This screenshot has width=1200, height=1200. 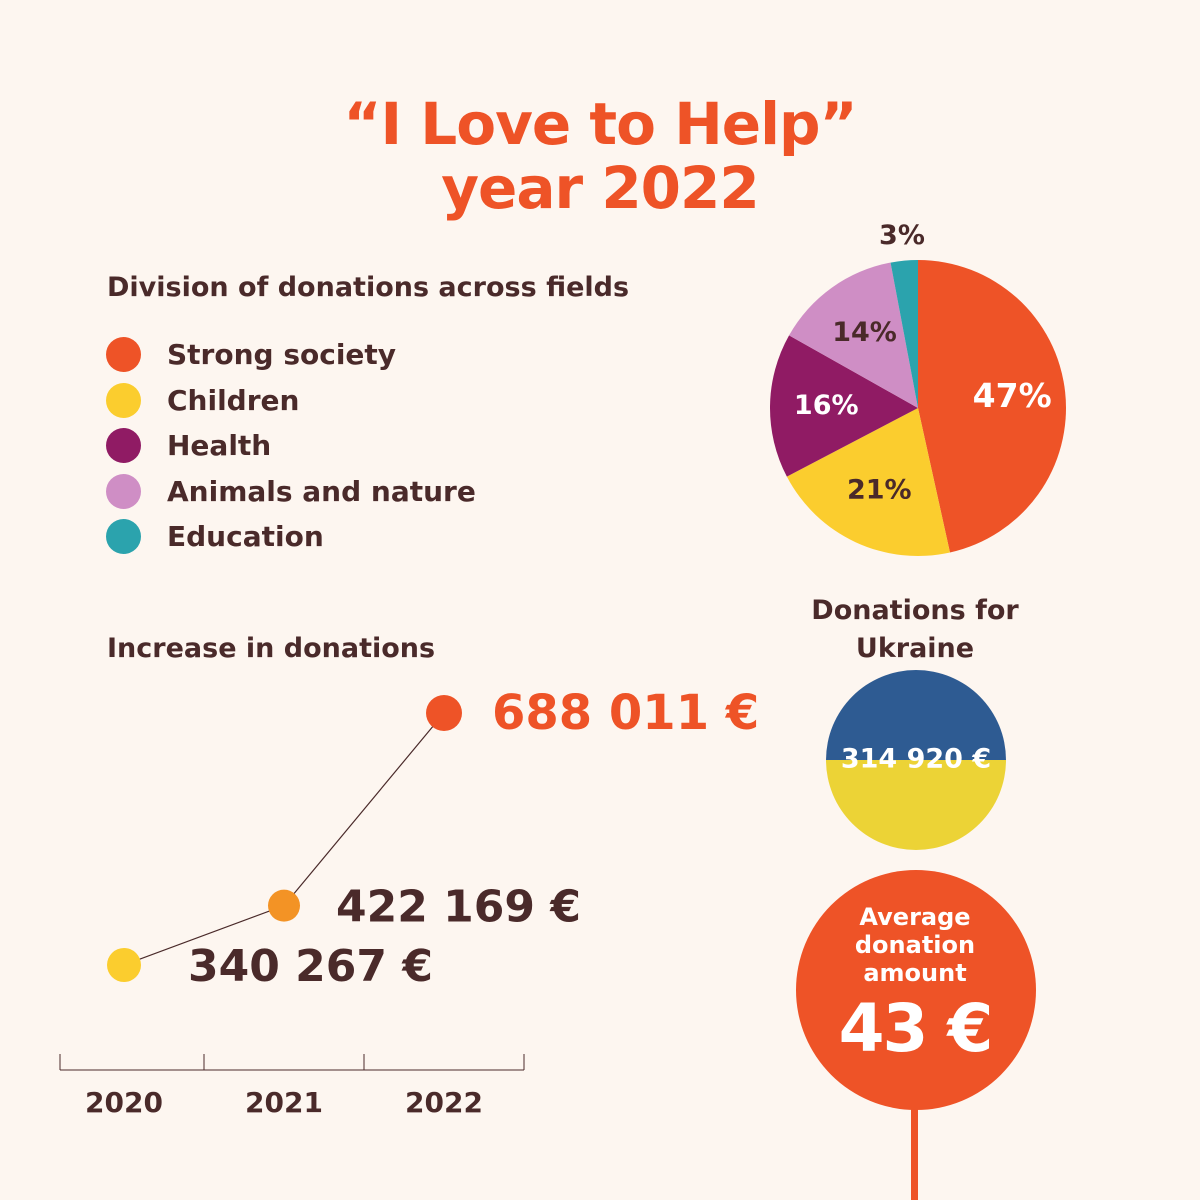 I want to click on pie-slice-health, so click(x=844, y=406).